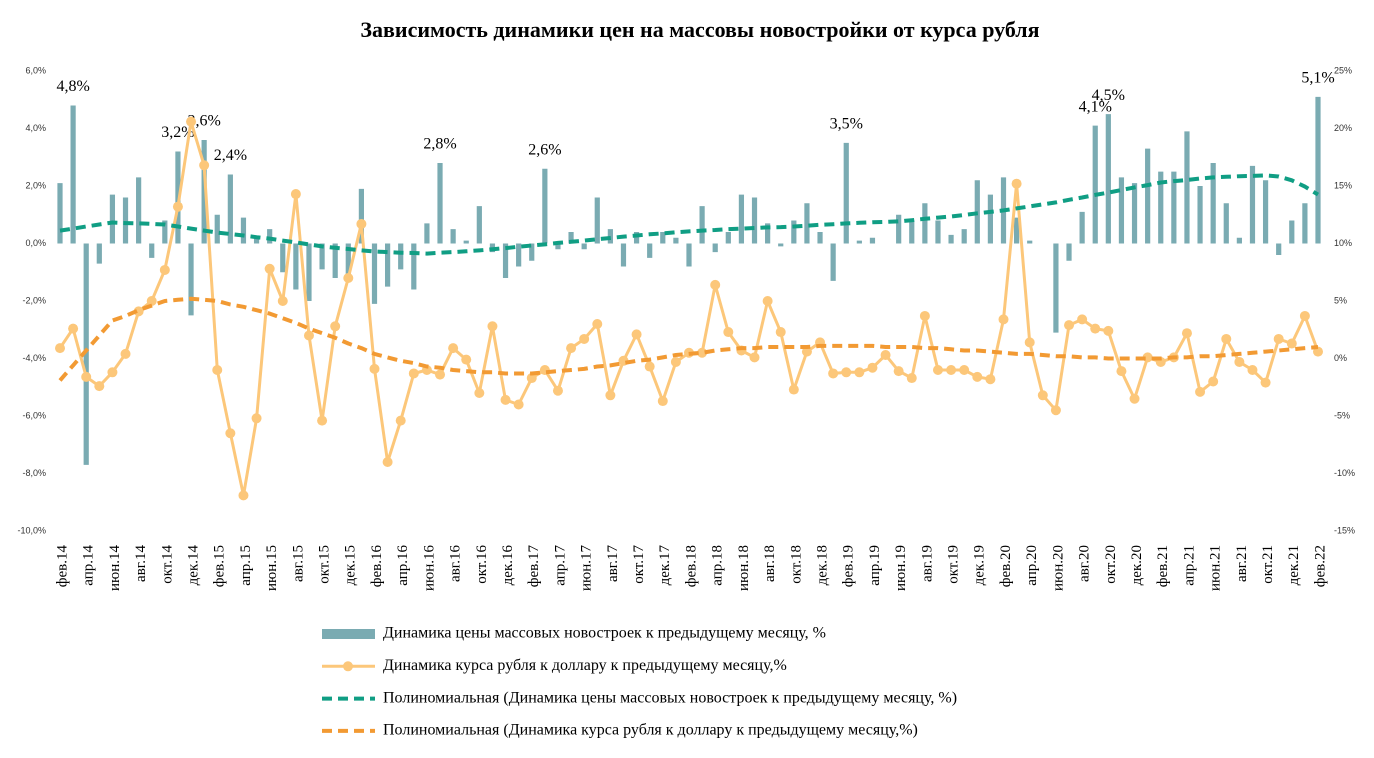 This screenshot has width=1374, height=758. What do you see at coordinates (1344, 473) in the screenshot?
I see `y2-tick-label: -10%` at bounding box center [1344, 473].